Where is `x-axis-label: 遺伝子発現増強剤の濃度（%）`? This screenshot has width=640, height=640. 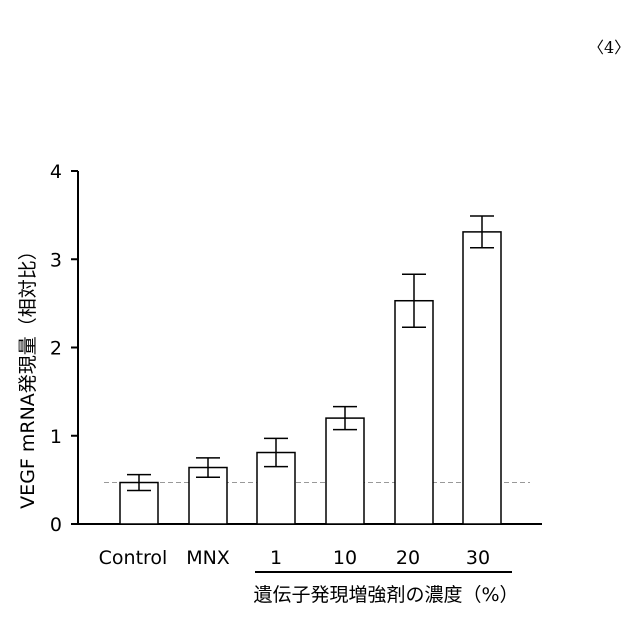 x-axis-label: 遺伝子発現増強剤の濃度（%） is located at coordinates (385, 595).